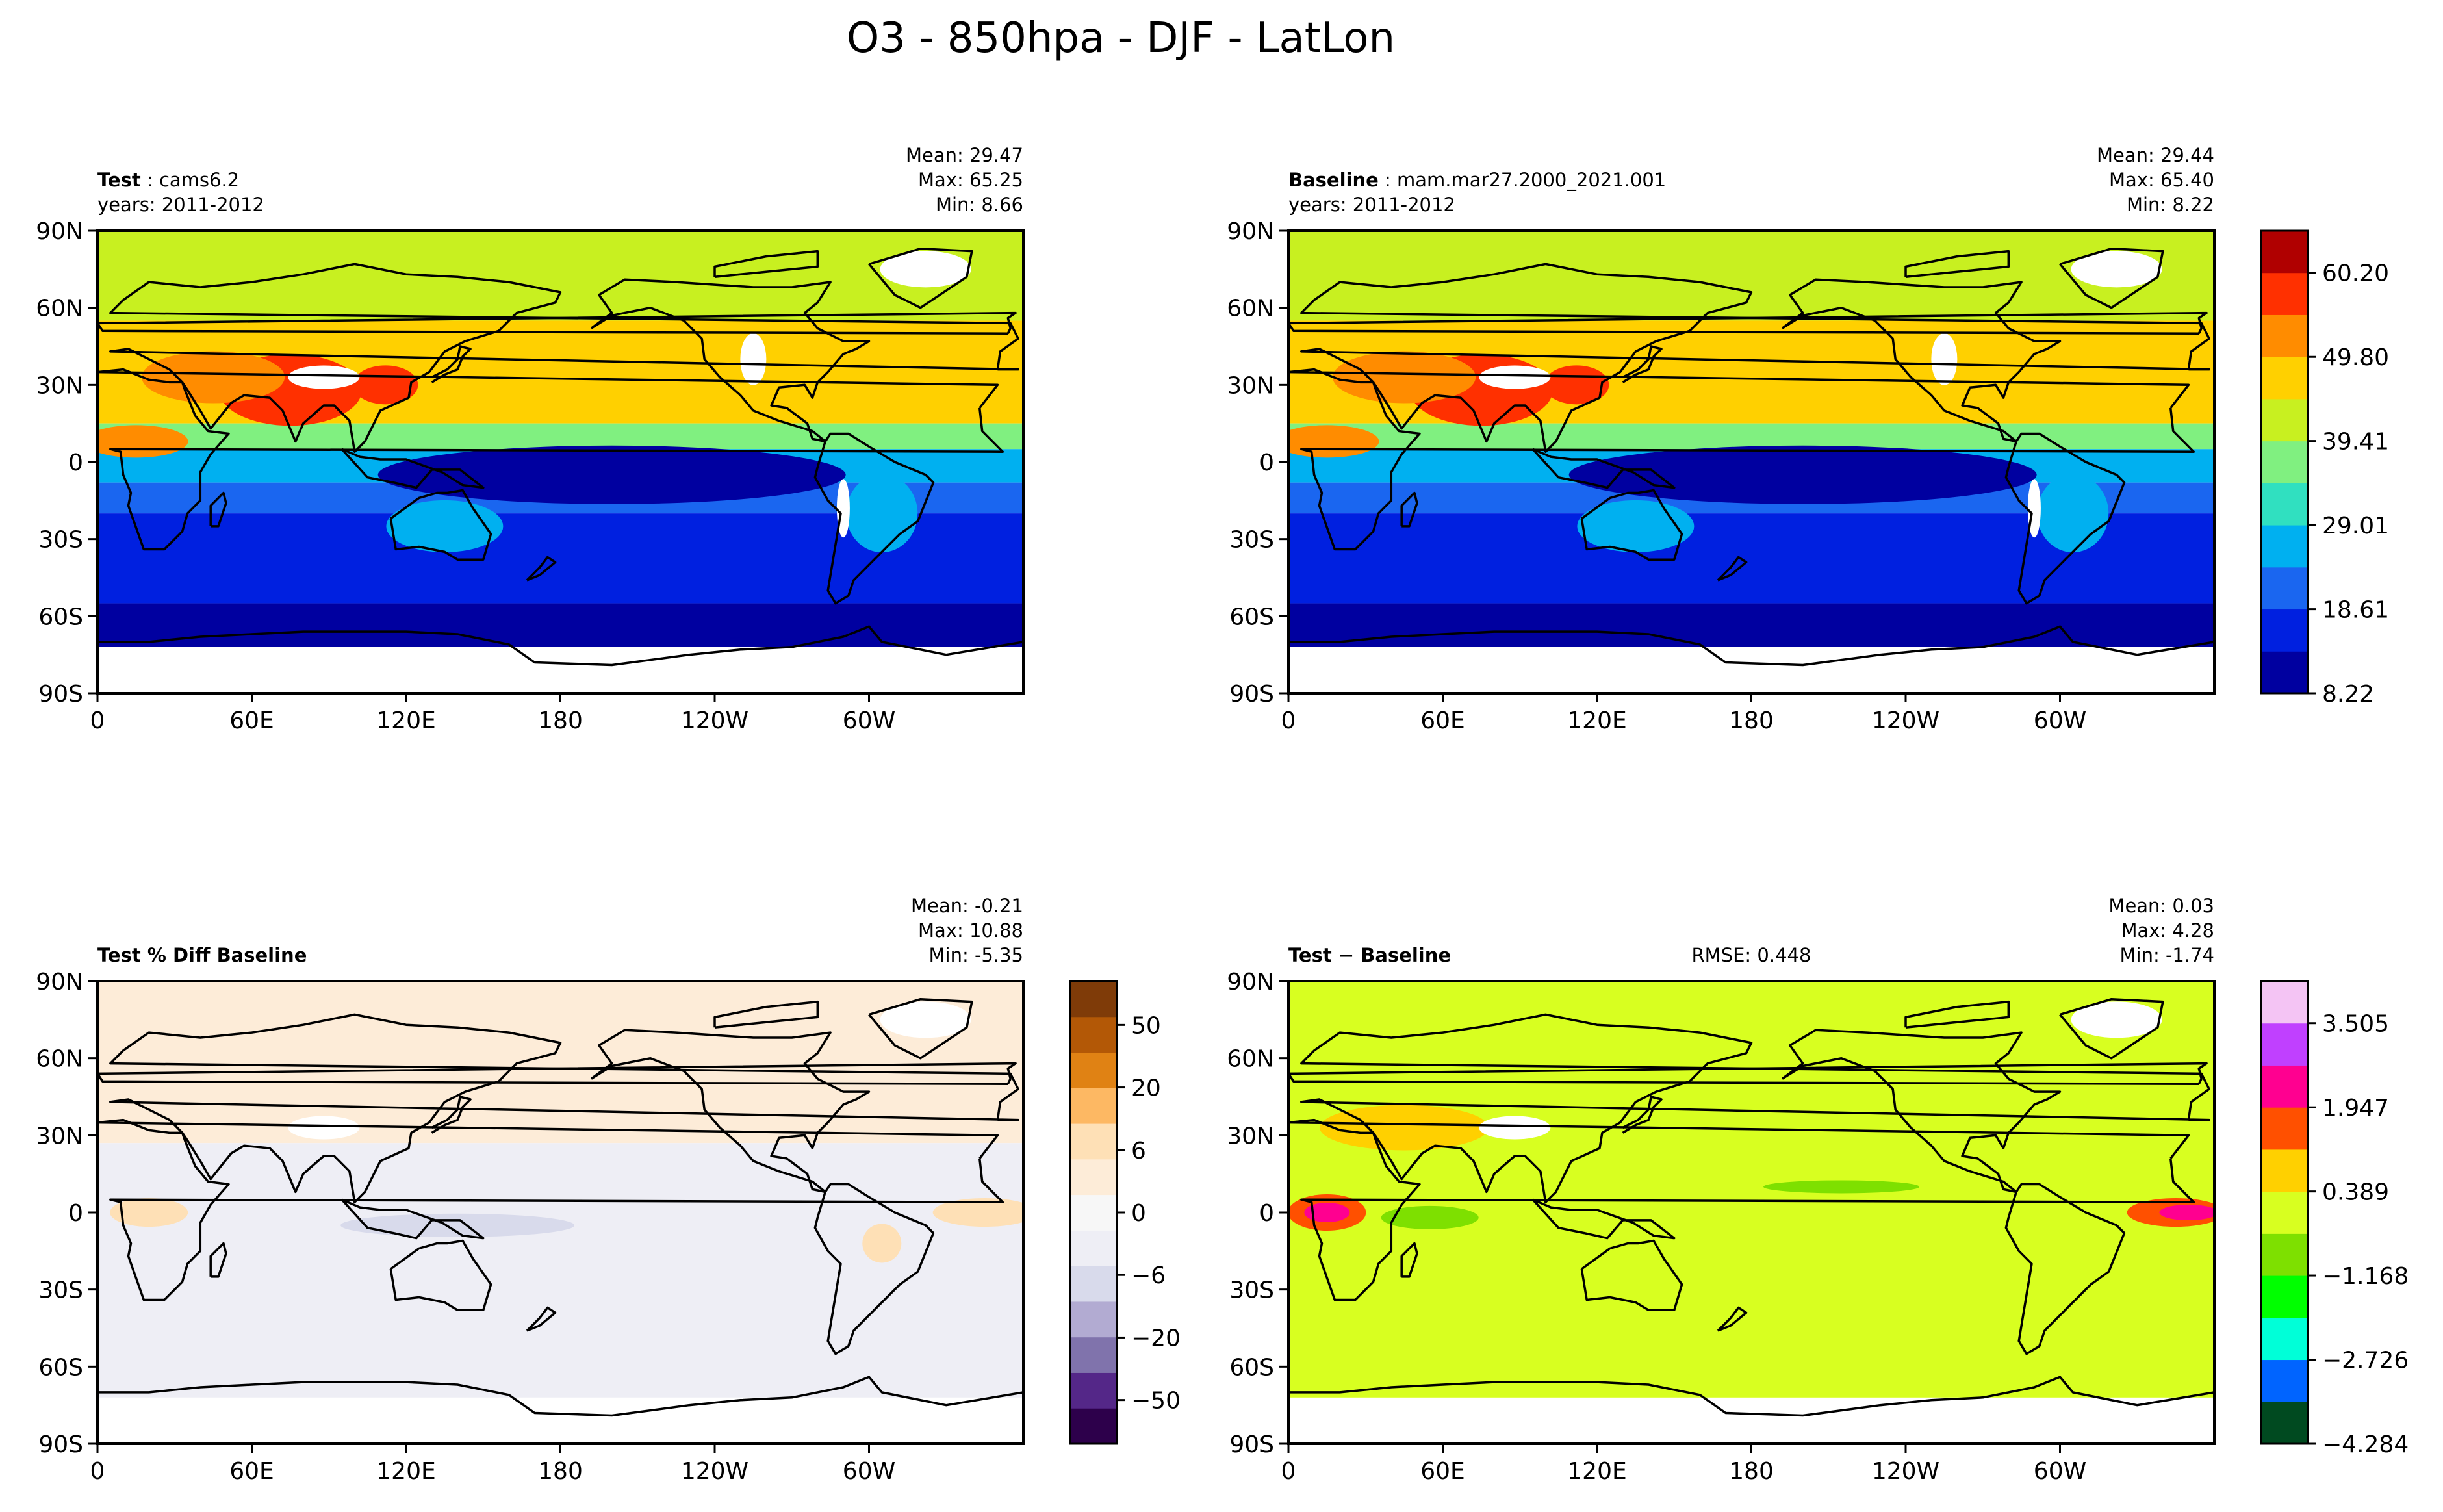 The image size is (2443, 1512). What do you see at coordinates (180, 205) in the screenshot?
I see `panel-subtitle: years: 2011-2012` at bounding box center [180, 205].